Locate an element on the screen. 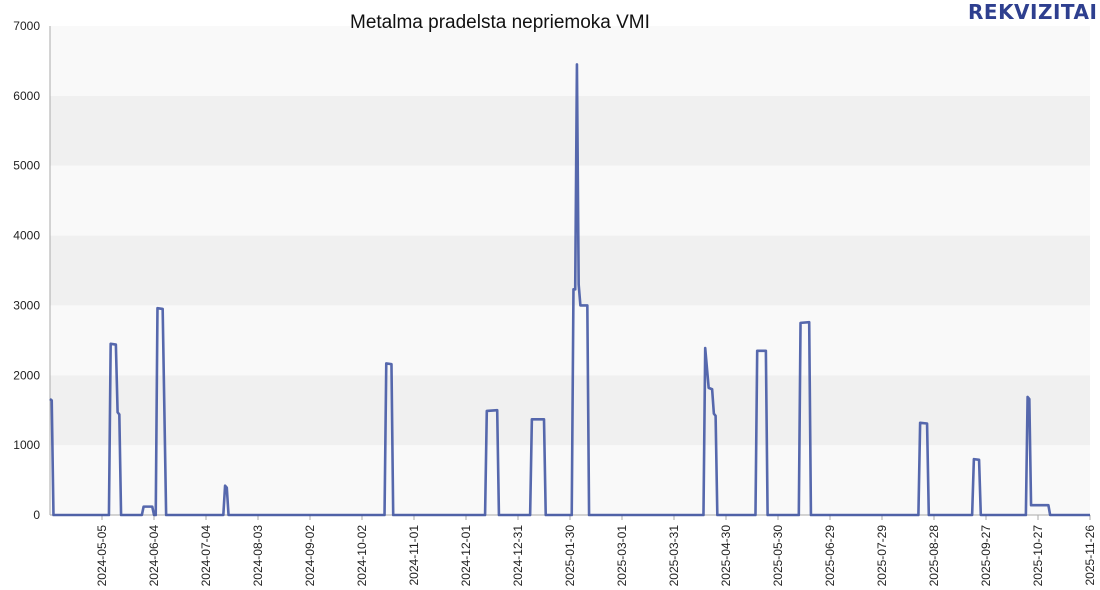  x-tick-label: 2025-03-31 is located at coordinates (674, 556).